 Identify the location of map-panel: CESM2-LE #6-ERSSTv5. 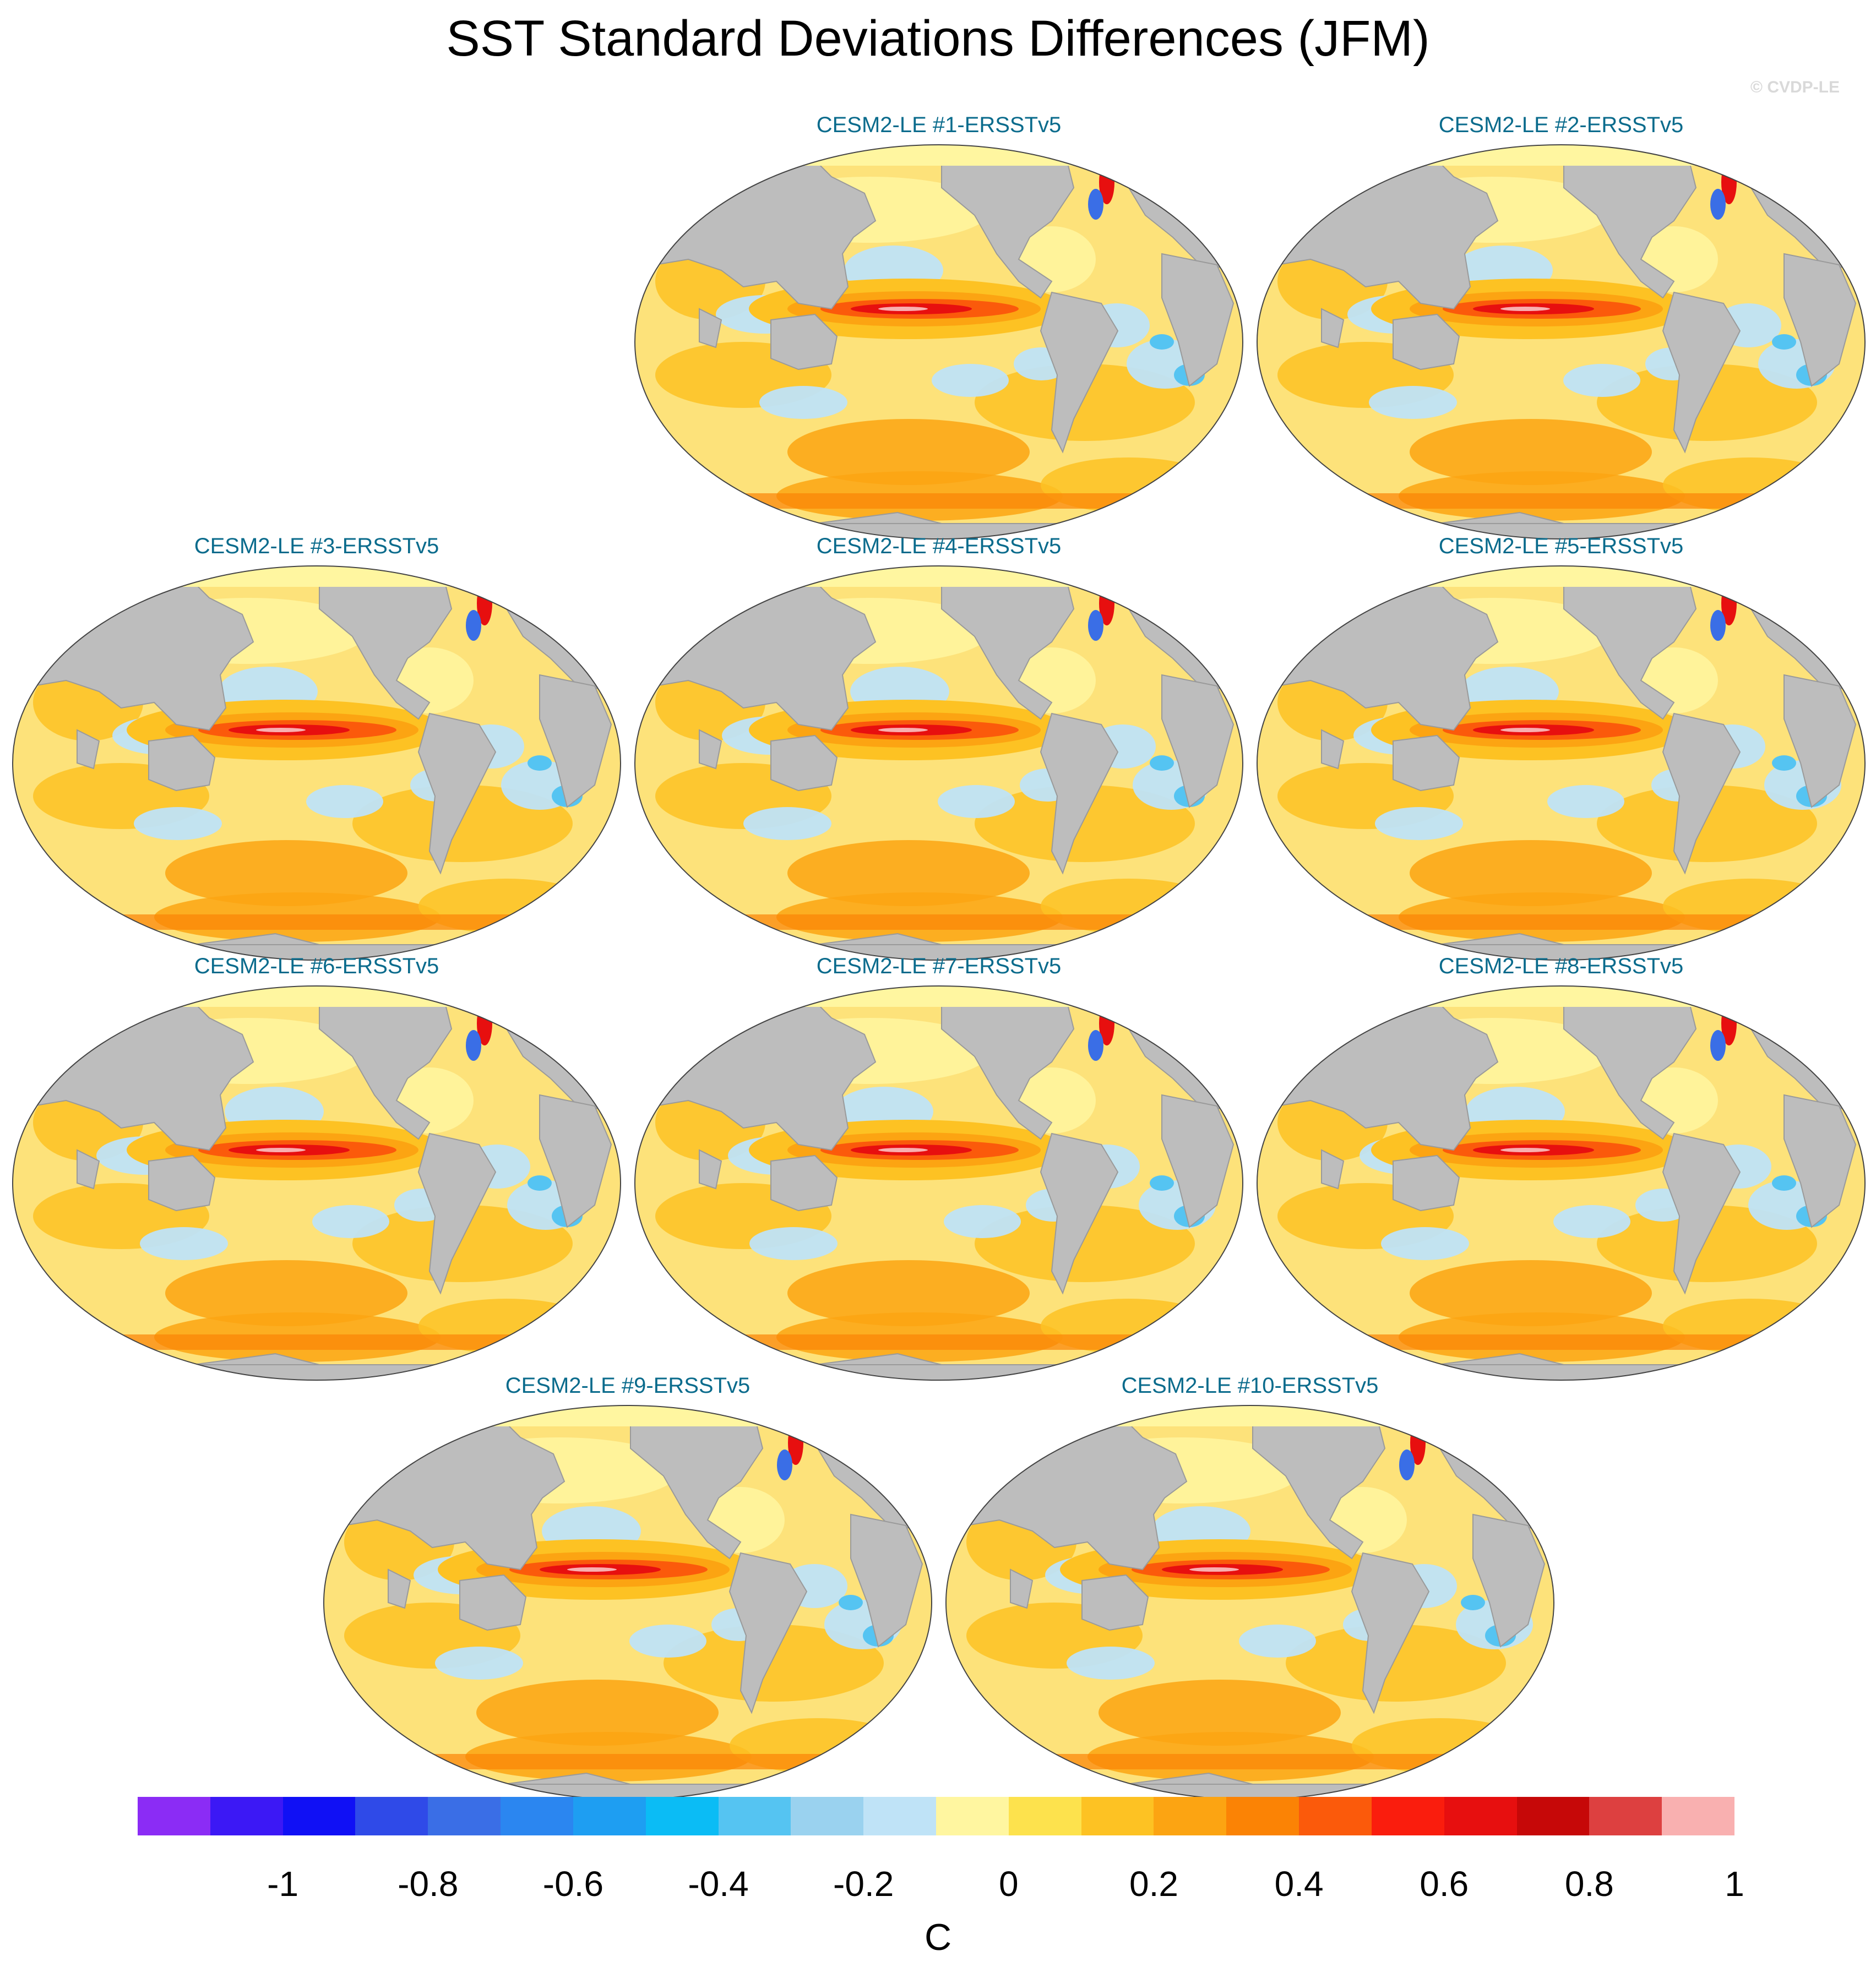
(316, 1168).